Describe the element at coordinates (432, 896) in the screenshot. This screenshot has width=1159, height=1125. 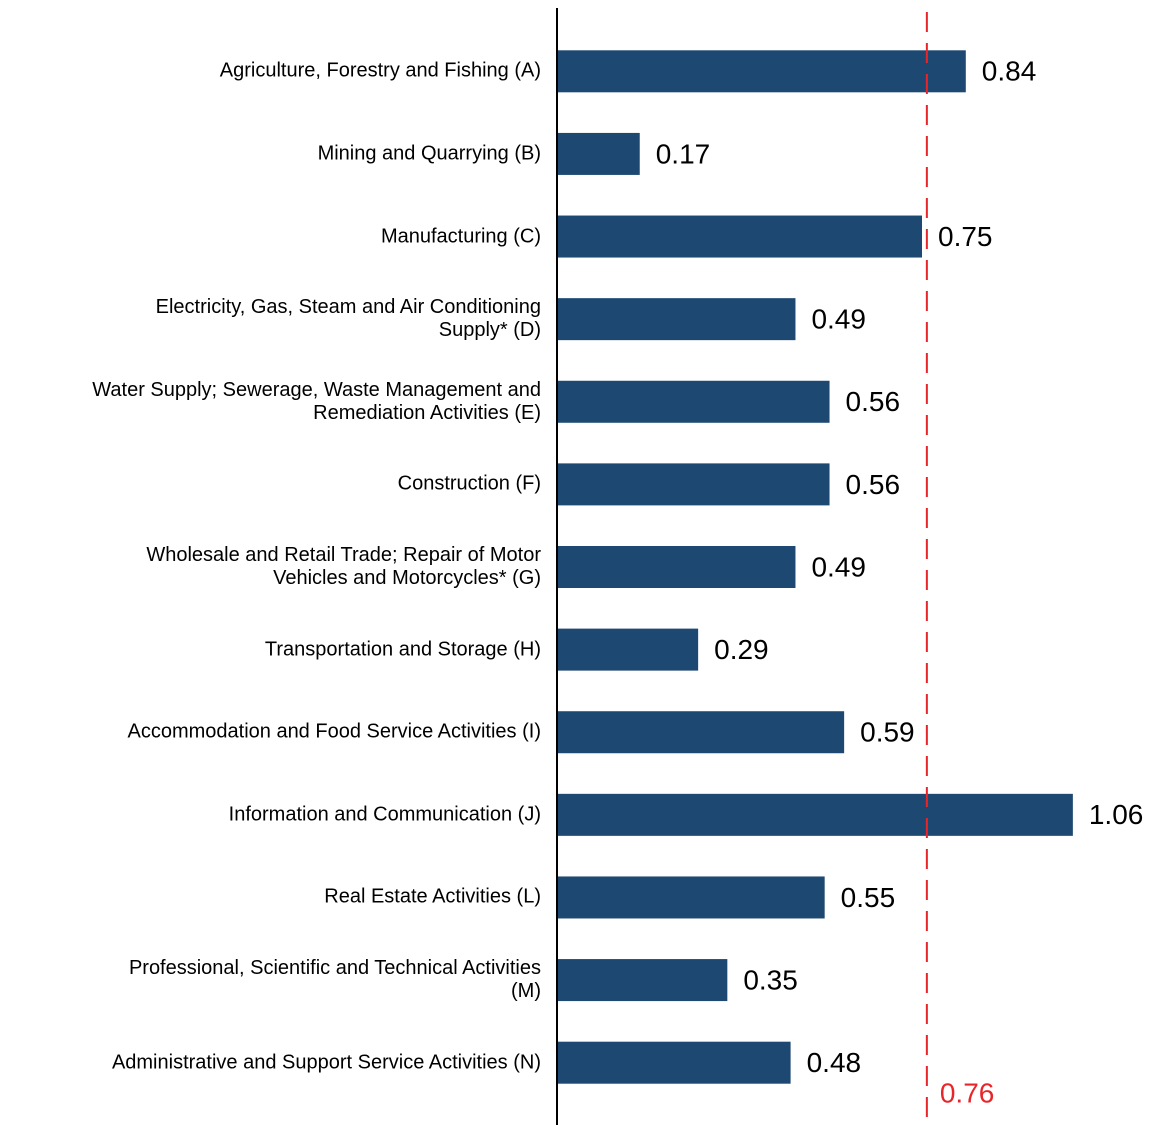
I see `category-label: Real Estate Activities (L)` at that location.